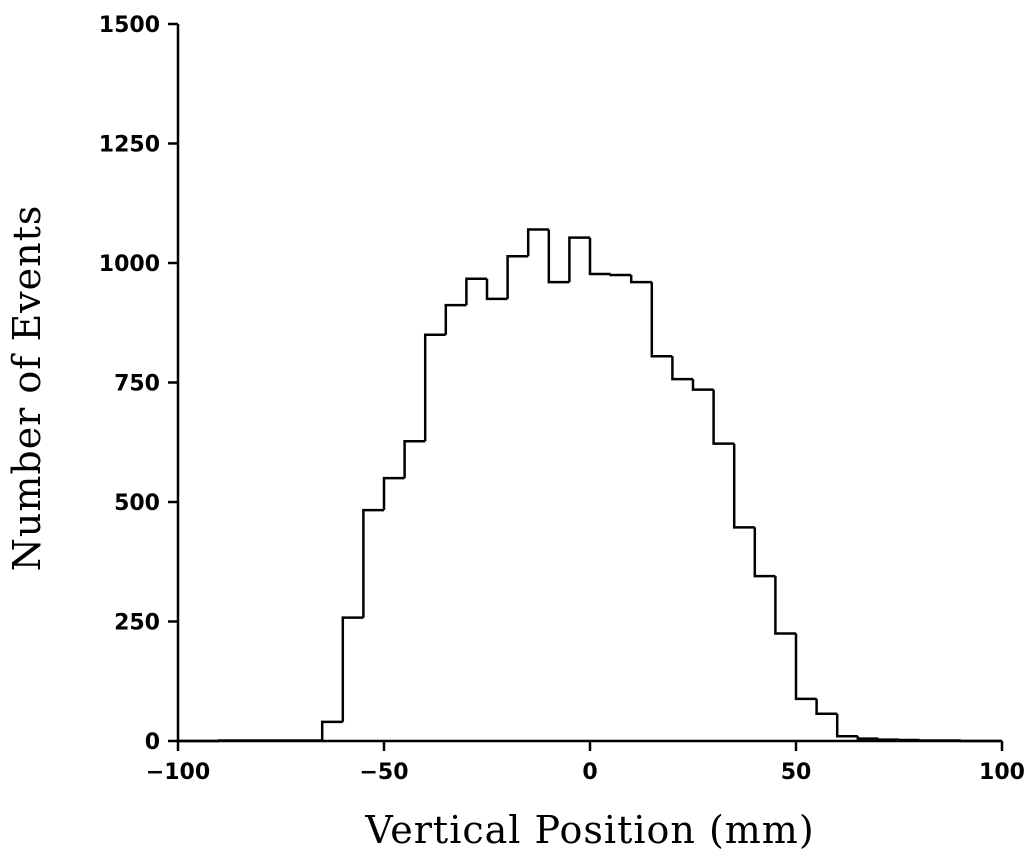  What do you see at coordinates (1002, 772) in the screenshot?
I see `x-tick-label: 100` at bounding box center [1002, 772].